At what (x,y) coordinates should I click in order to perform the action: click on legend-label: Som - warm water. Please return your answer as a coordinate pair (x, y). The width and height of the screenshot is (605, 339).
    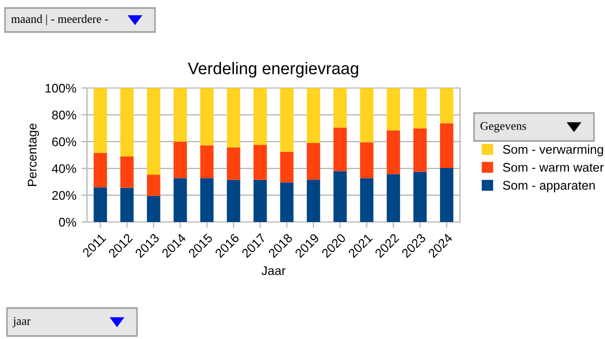
    Looking at the image, I should click on (553, 167).